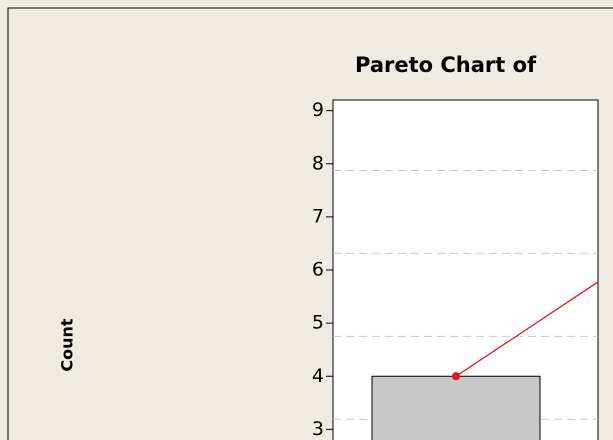 The height and width of the screenshot is (440, 613). Describe the element at coordinates (318, 110) in the screenshot. I see `y-tick-label: 9` at that location.